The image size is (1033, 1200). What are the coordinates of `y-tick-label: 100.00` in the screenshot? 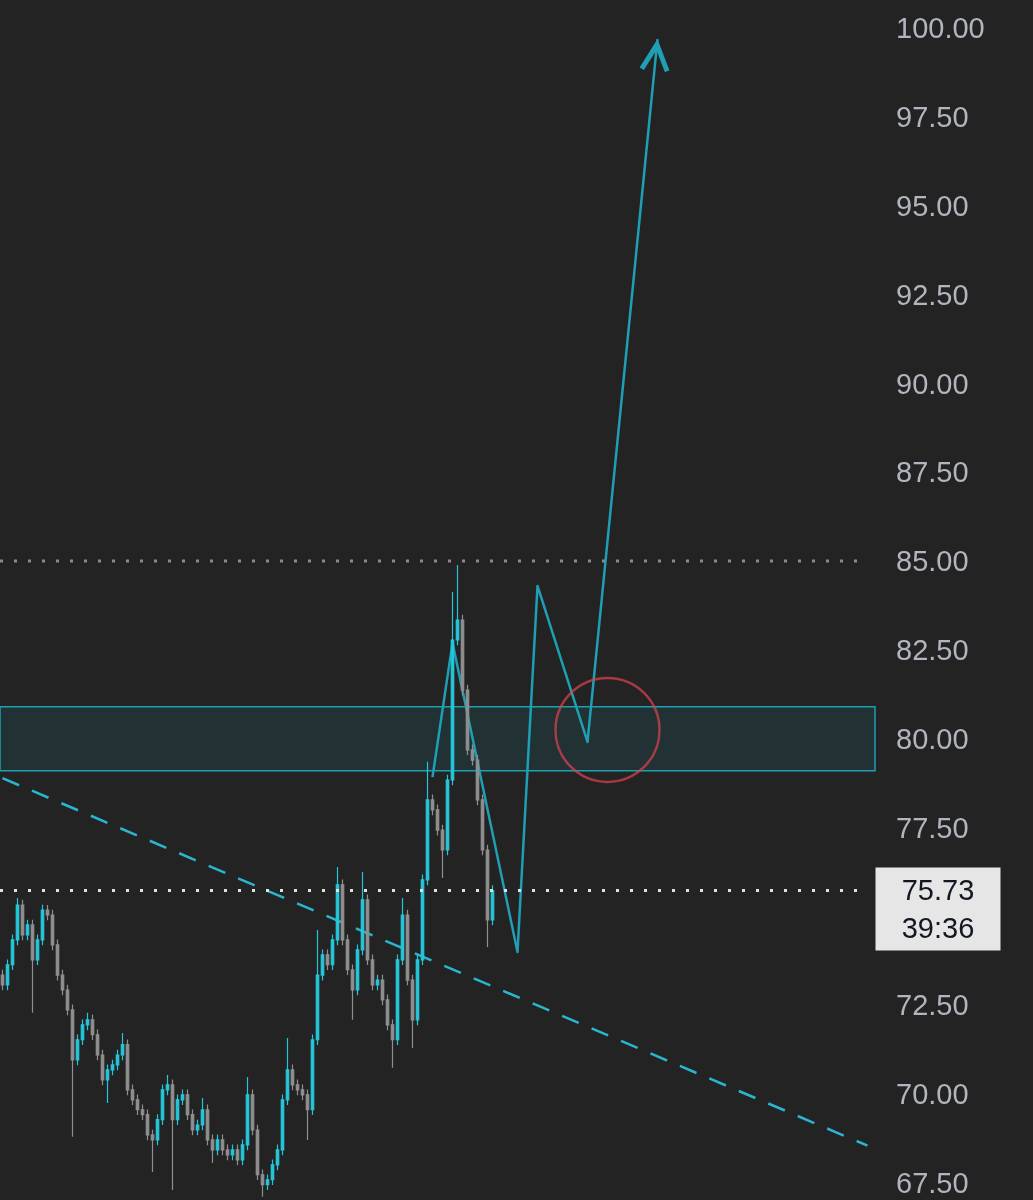 It's located at (940, 28).